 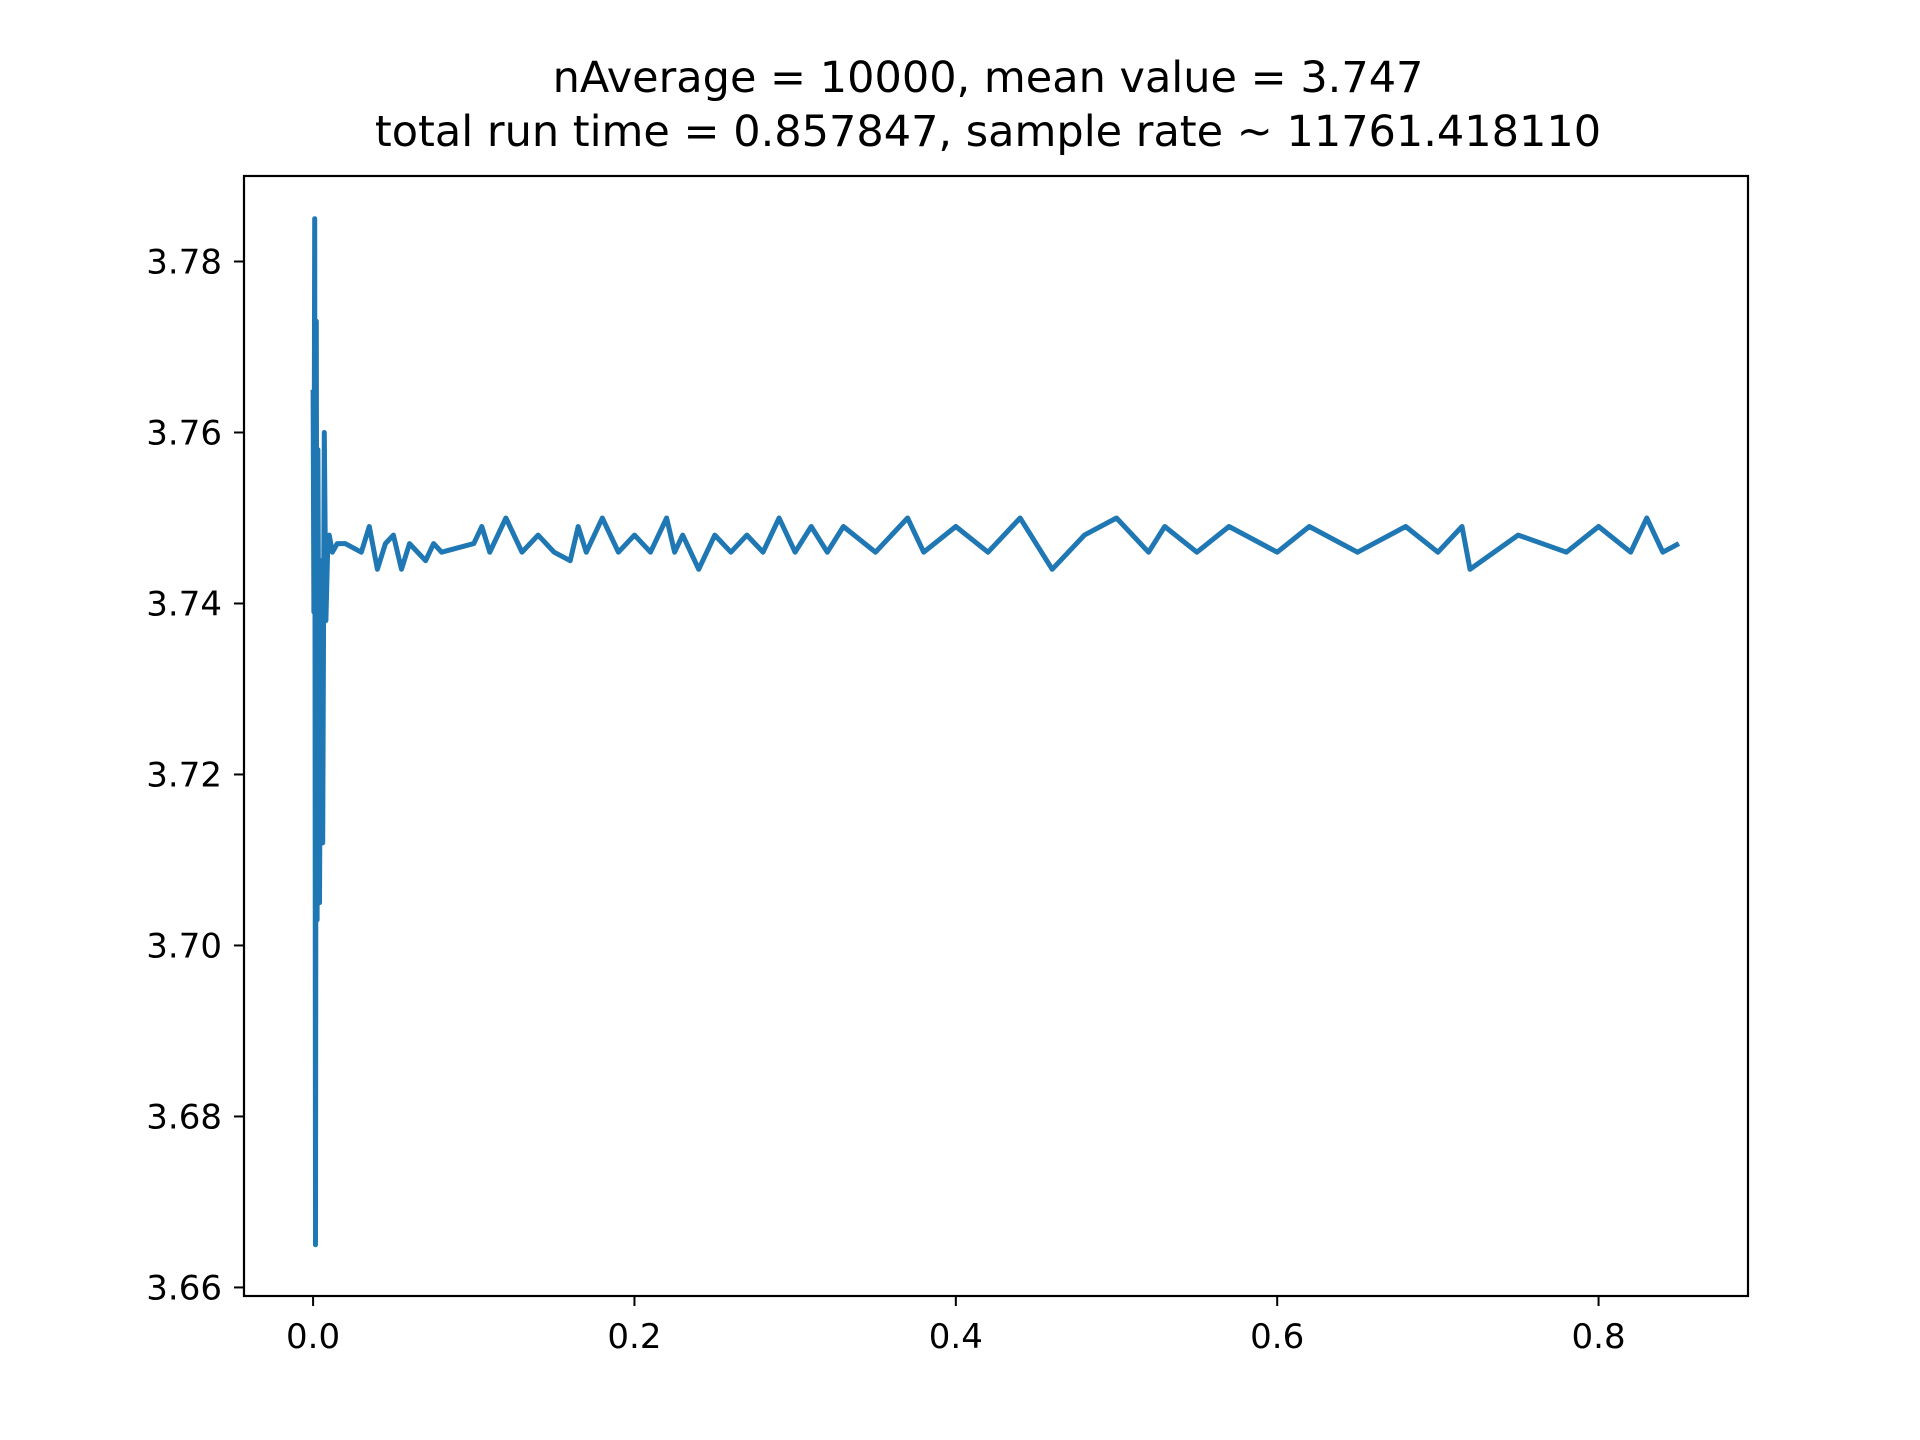 I want to click on x-tick-label: 0.8, so click(x=1599, y=1337).